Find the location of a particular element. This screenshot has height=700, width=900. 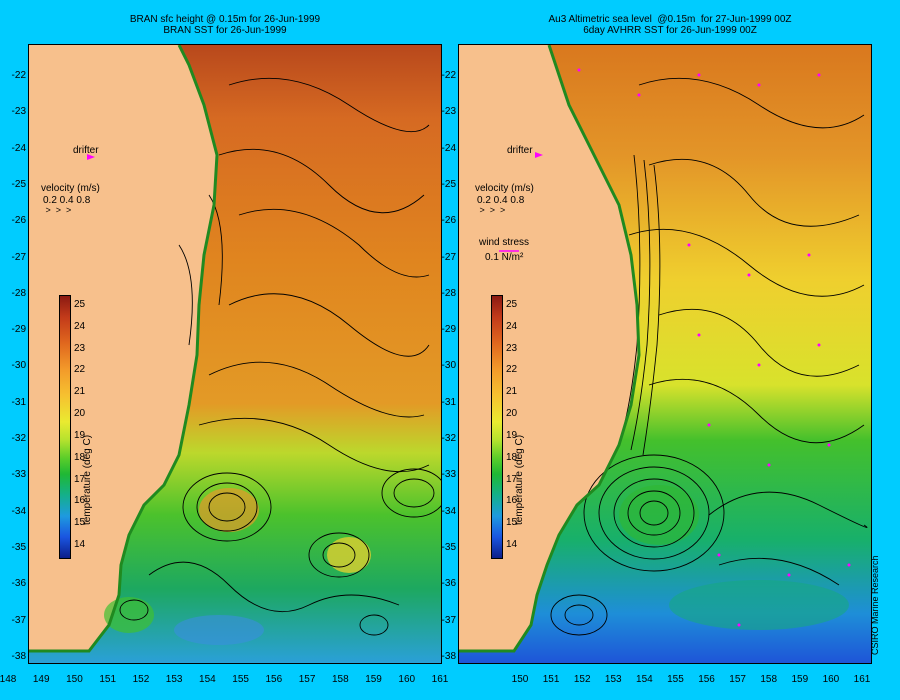

longitude-tick-label: 149 is located at coordinates (41, 679).